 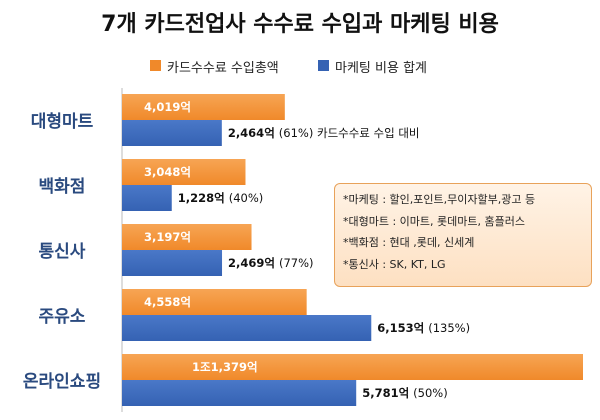 What do you see at coordinates (409, 242) in the screenshot?
I see `note-line: *백화점 : 현대 ,롯데, 신세계` at bounding box center [409, 242].